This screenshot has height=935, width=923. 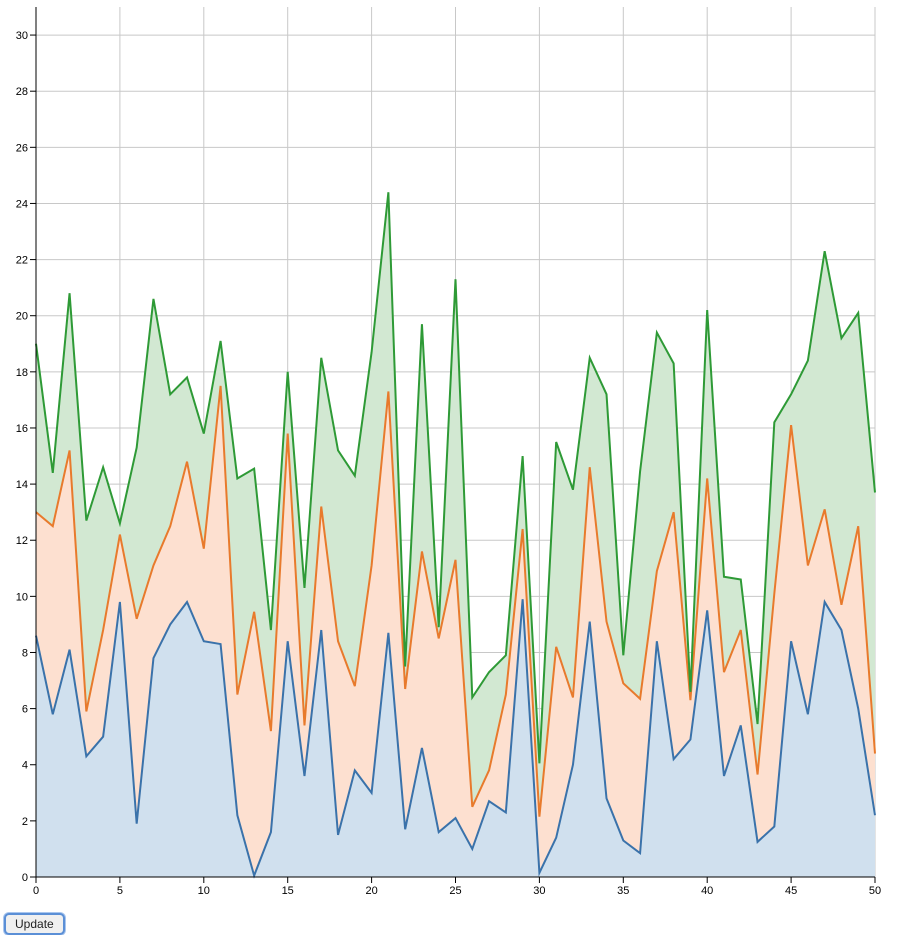 I want to click on x-tick-label: 35, so click(x=623, y=891).